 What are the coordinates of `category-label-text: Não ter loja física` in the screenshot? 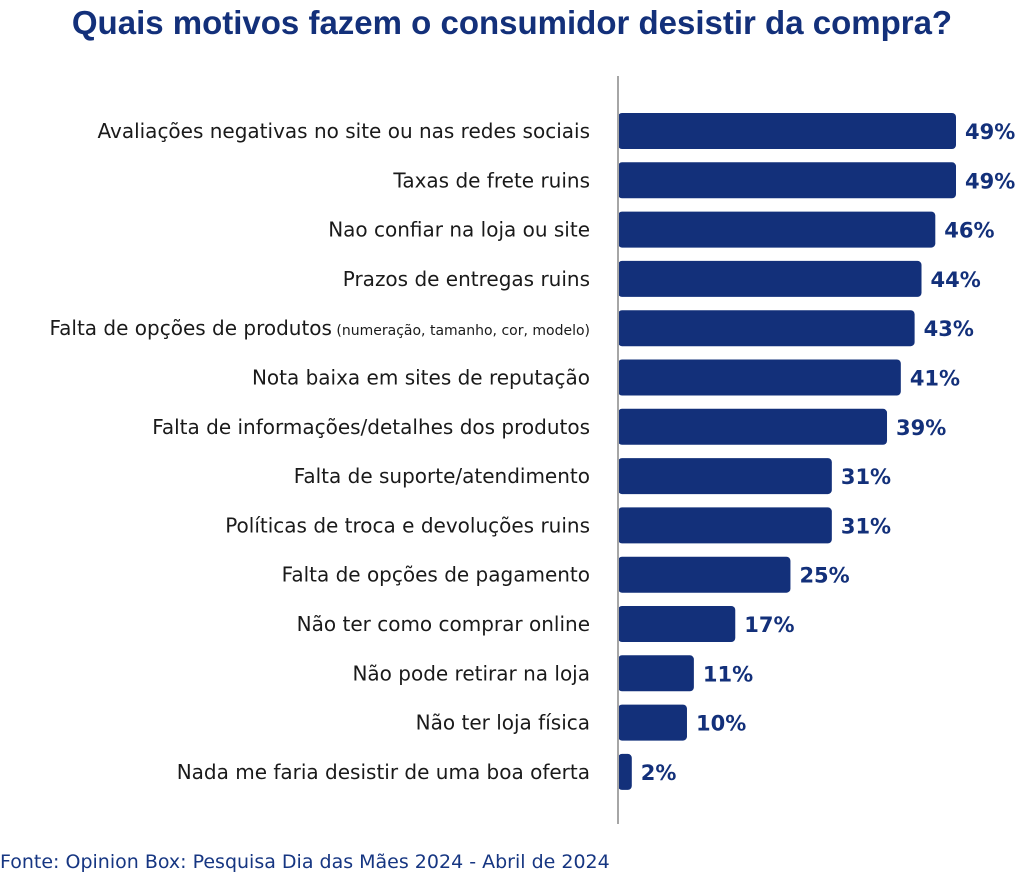 It's located at (503, 723).